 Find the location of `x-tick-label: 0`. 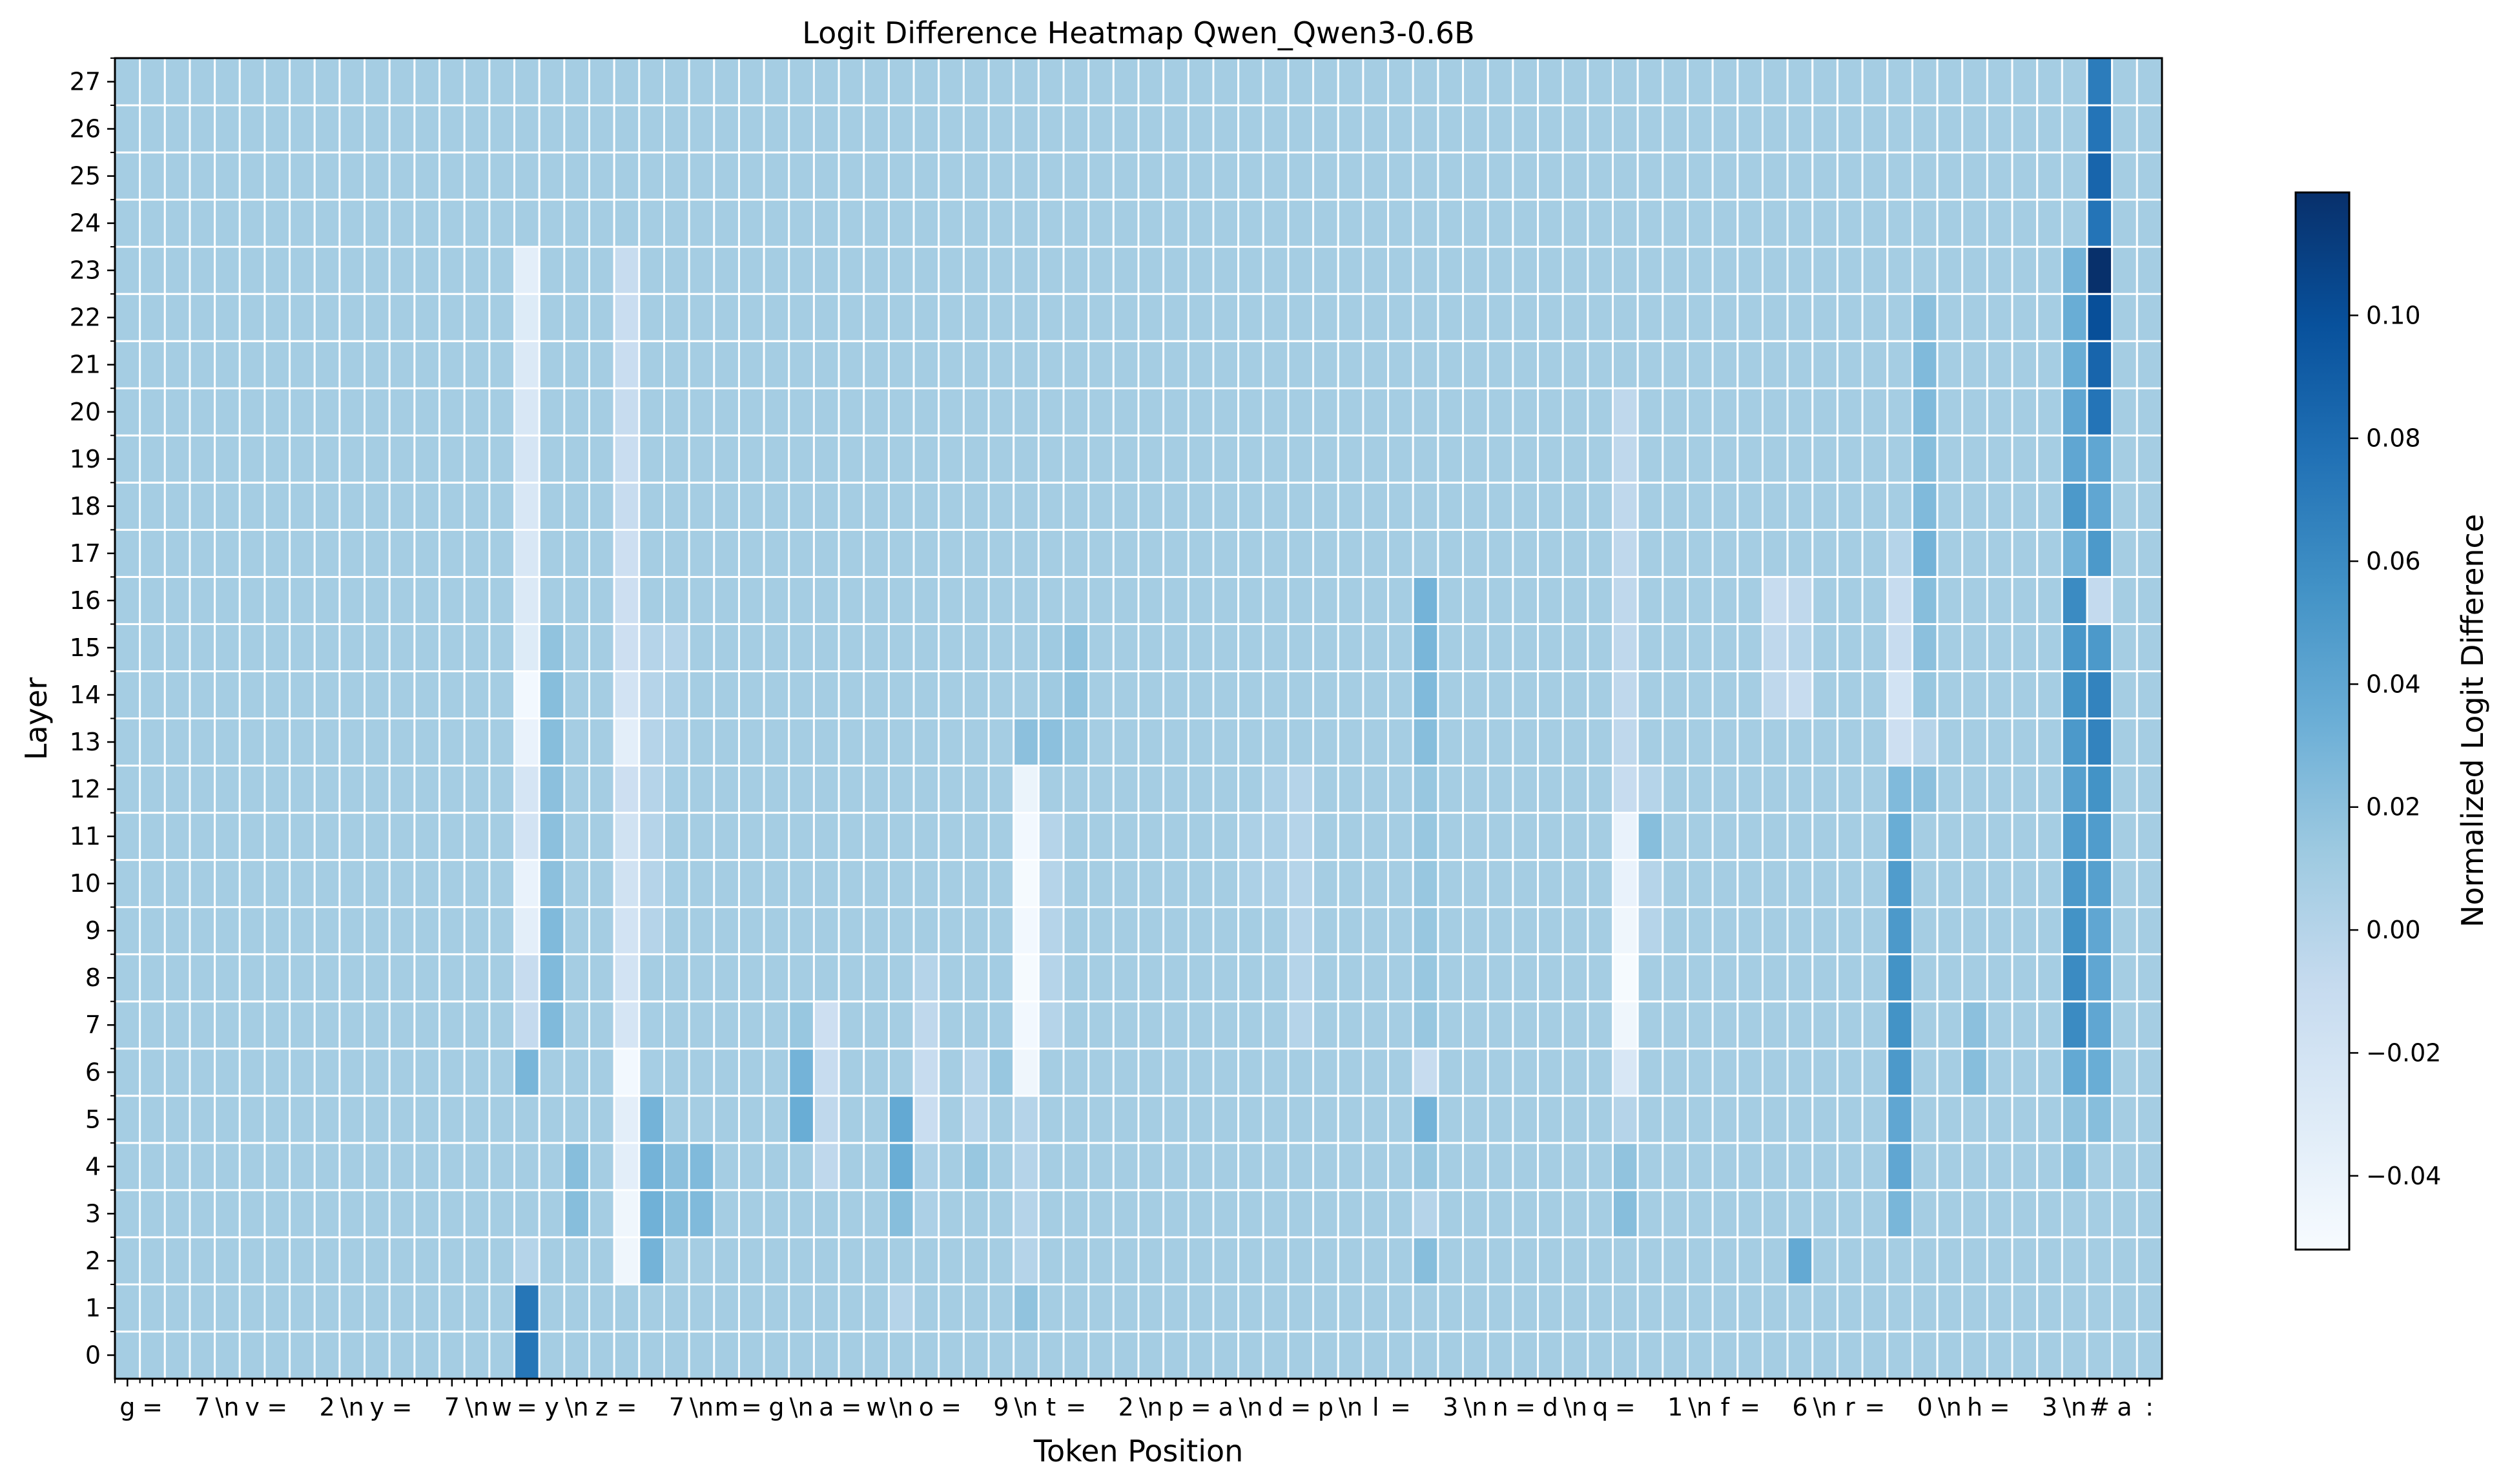

x-tick-label: 0 is located at coordinates (1925, 1407).